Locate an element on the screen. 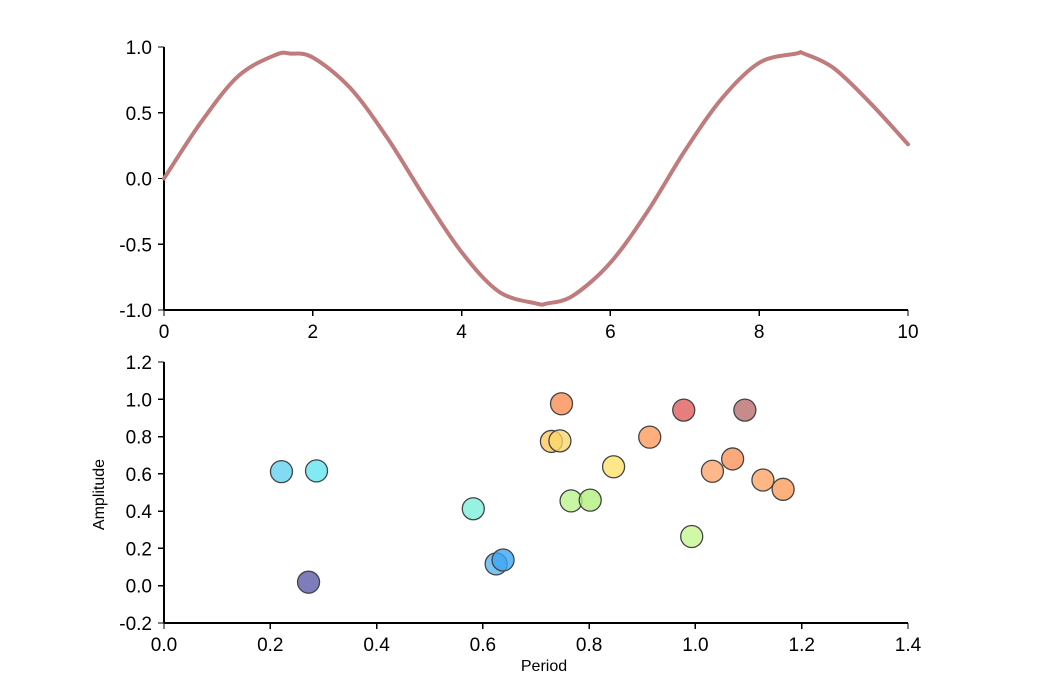  y-tick-label: 0.4 is located at coordinates (139, 512).